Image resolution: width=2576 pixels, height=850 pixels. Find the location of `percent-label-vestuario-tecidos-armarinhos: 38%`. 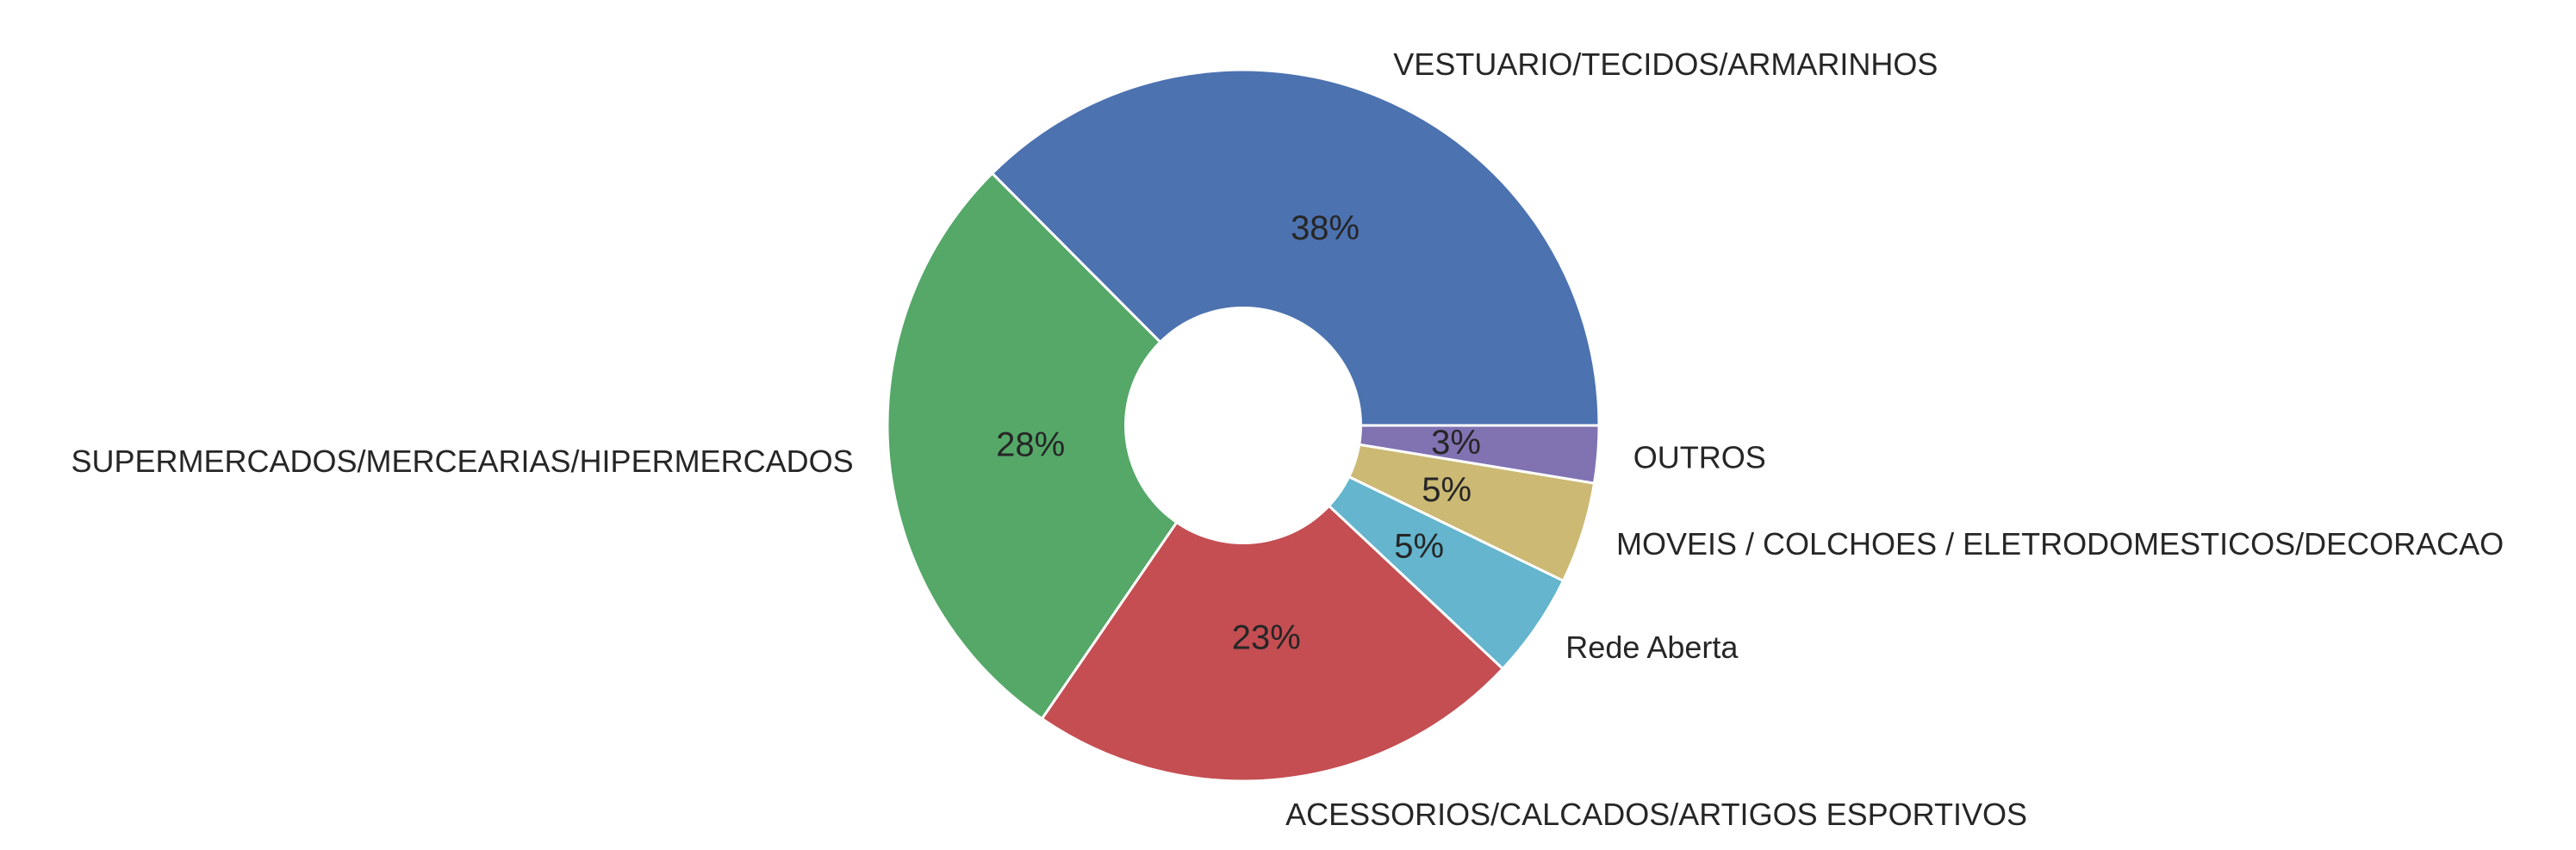

percent-label-vestuario-tecidos-armarinhos: 38% is located at coordinates (1326, 228).